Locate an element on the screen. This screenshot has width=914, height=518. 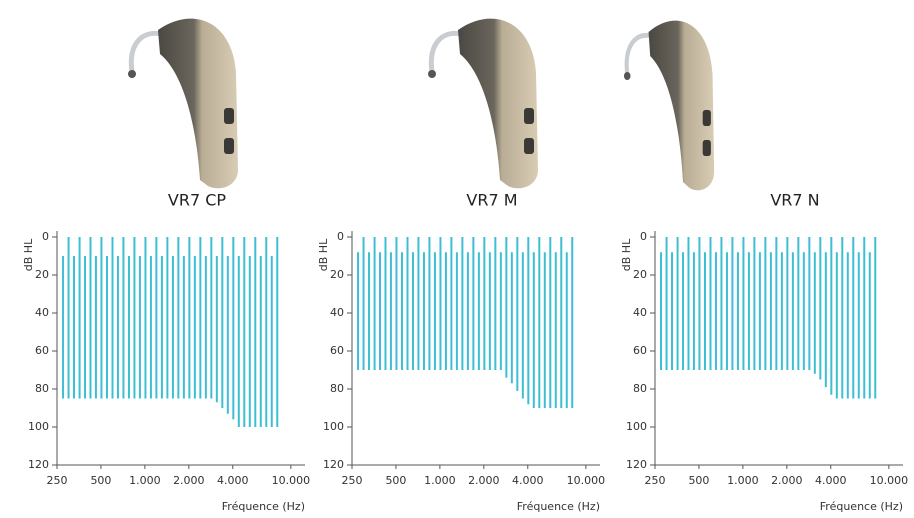
chart-title: VR7 M is located at coordinates (491, 200).